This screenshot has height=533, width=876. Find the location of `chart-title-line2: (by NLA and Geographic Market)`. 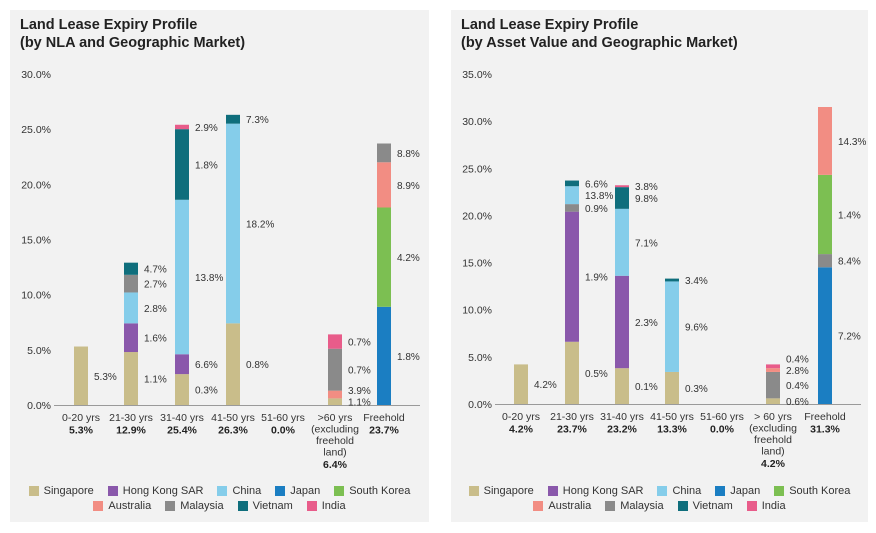

chart-title-line2: (by NLA and Geographic Market) is located at coordinates (133, 43).